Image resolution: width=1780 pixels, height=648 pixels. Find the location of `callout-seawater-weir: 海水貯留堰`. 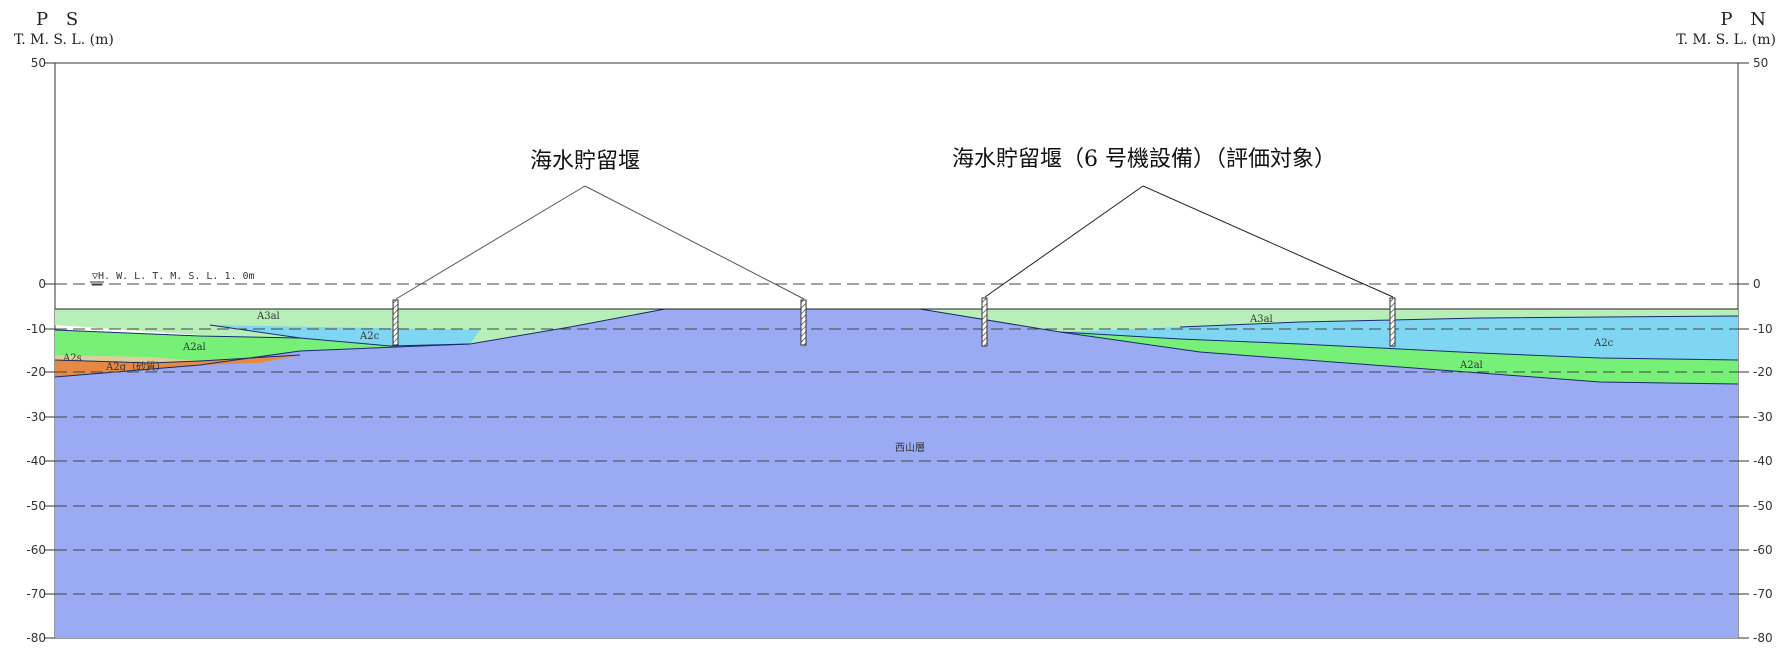

callout-seawater-weir: 海水貯留堰 is located at coordinates (585, 161).